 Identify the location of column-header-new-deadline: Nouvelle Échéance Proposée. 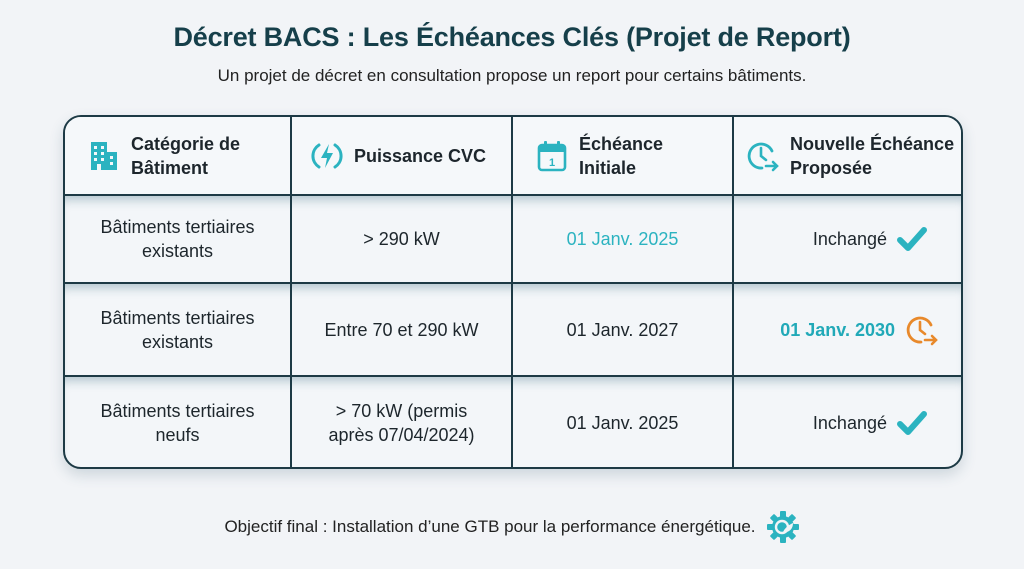
(847, 155).